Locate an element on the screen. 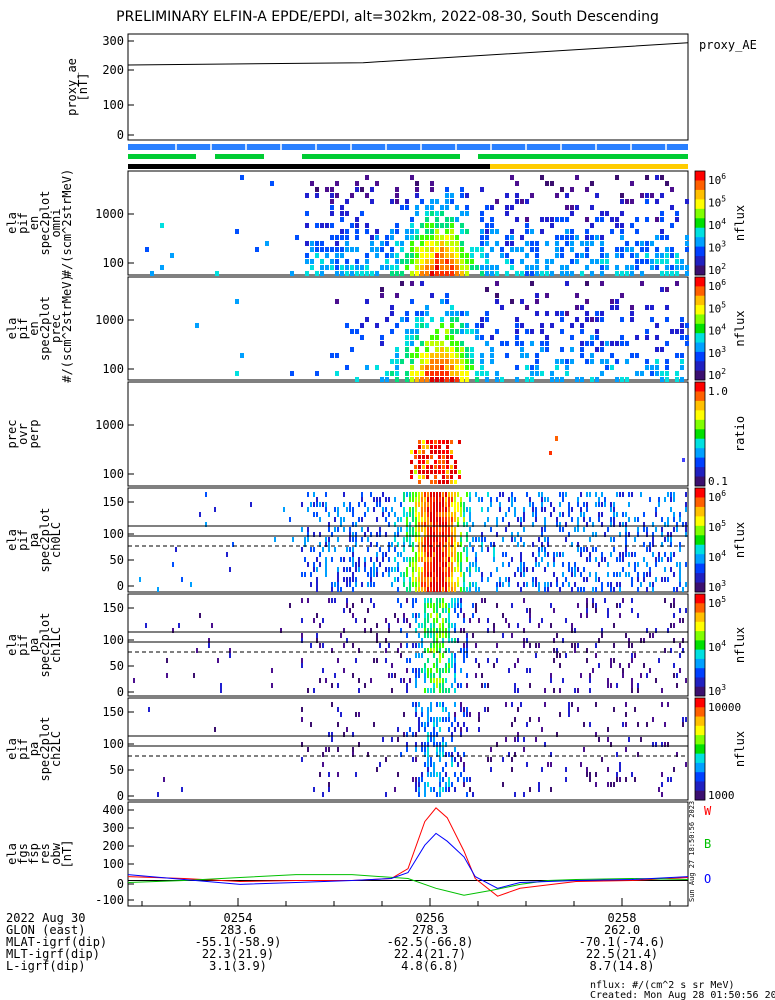 Image resolution: width=775 pixels, height=1000 pixels. ratio-cell is located at coordinates (411, 452).